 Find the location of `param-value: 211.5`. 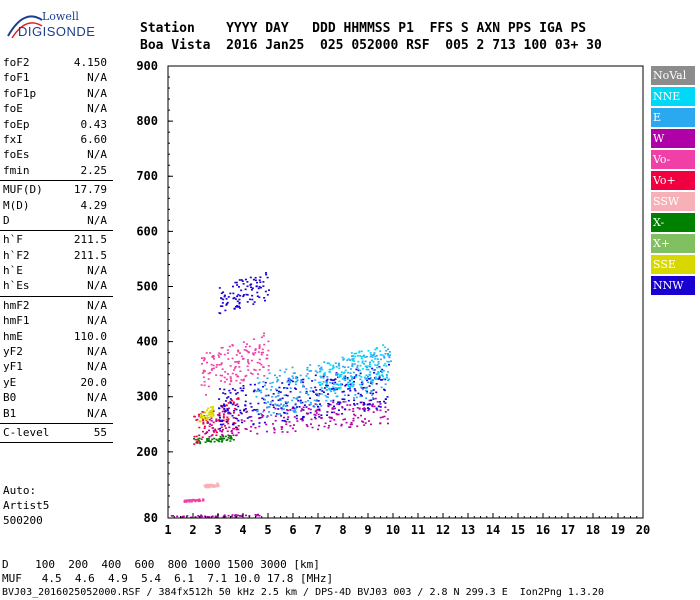

param-value: 211.5 is located at coordinates (90, 255).